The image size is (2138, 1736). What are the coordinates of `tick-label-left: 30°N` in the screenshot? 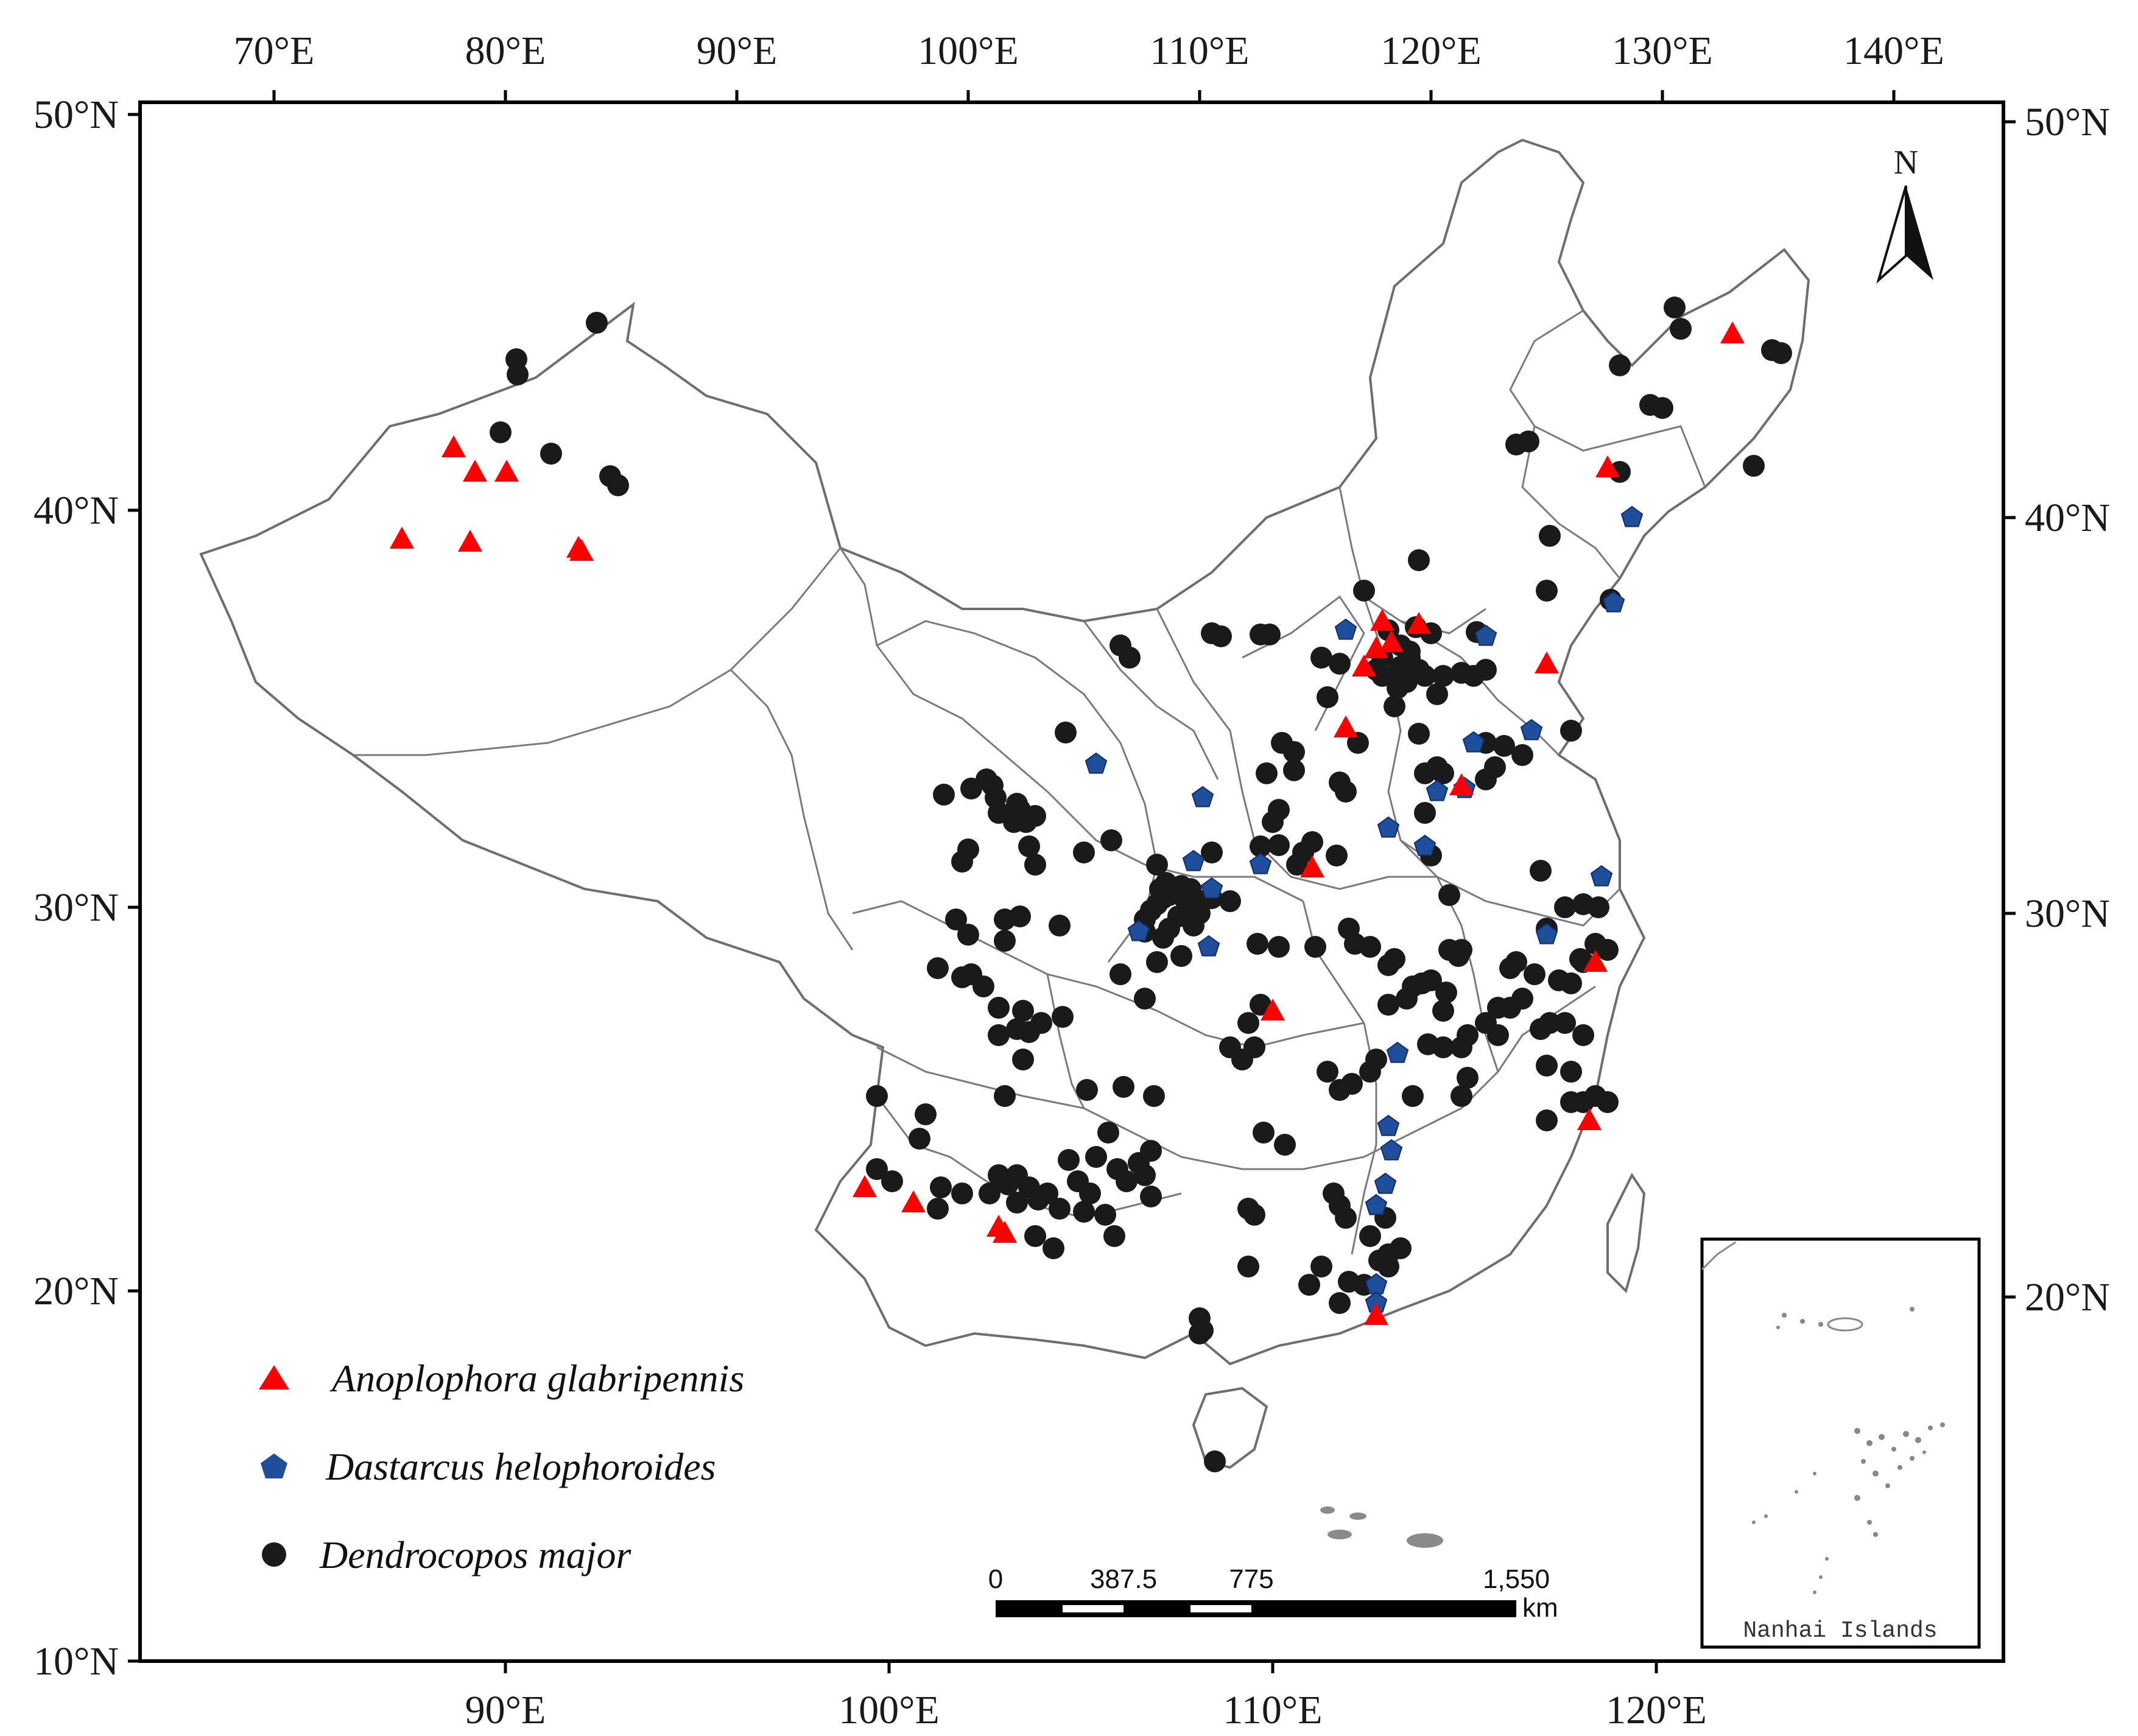 It's located at (76, 908).